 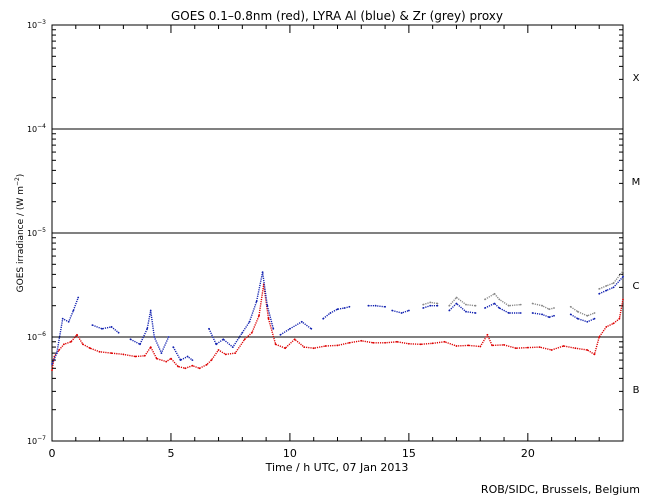 What do you see at coordinates (36, 24) in the screenshot?
I see `y-tick-label: 10⁻³` at bounding box center [36, 24].